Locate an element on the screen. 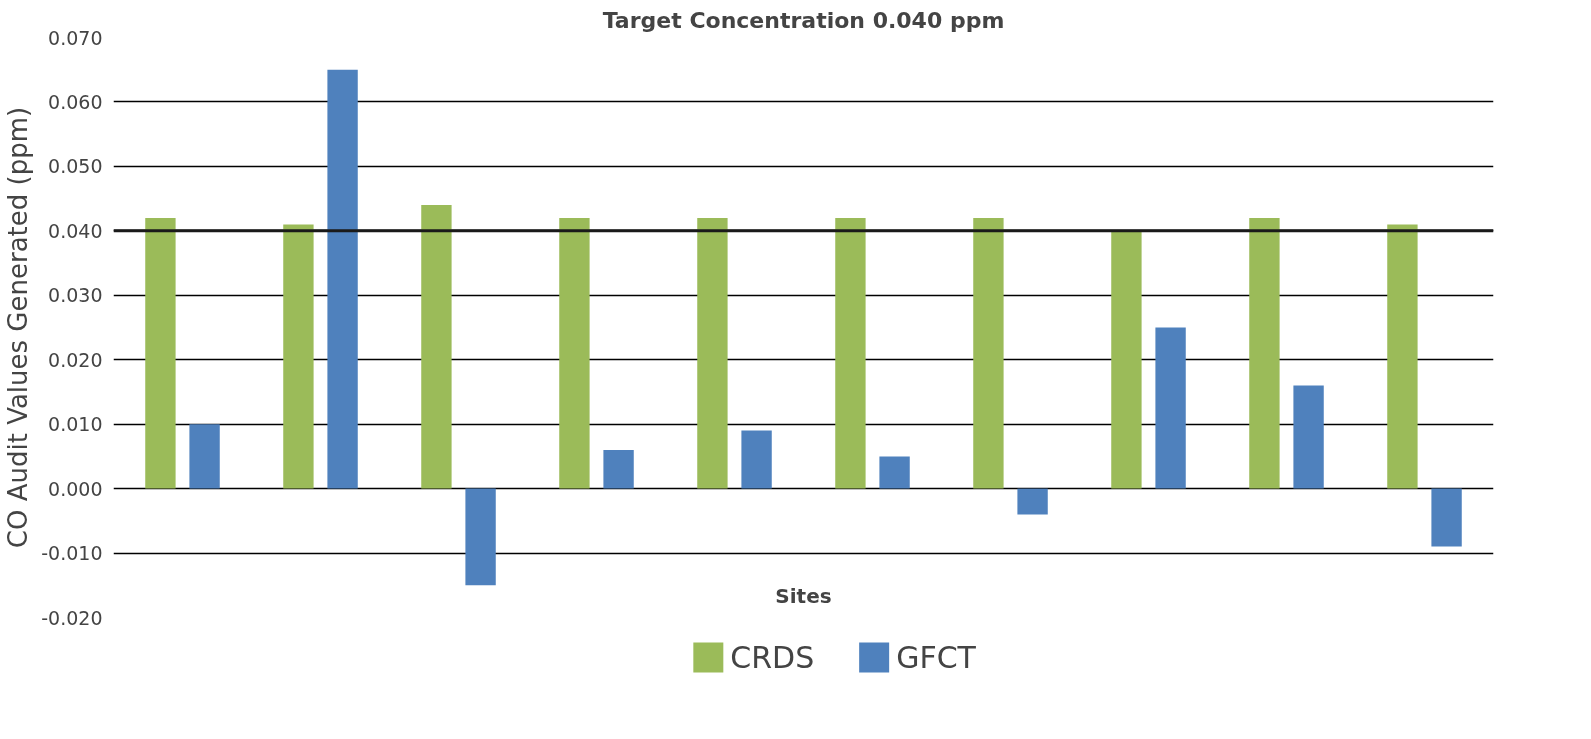 The height and width of the screenshot is (739, 1591). y-tick-label: 0.000 is located at coordinates (75, 488).